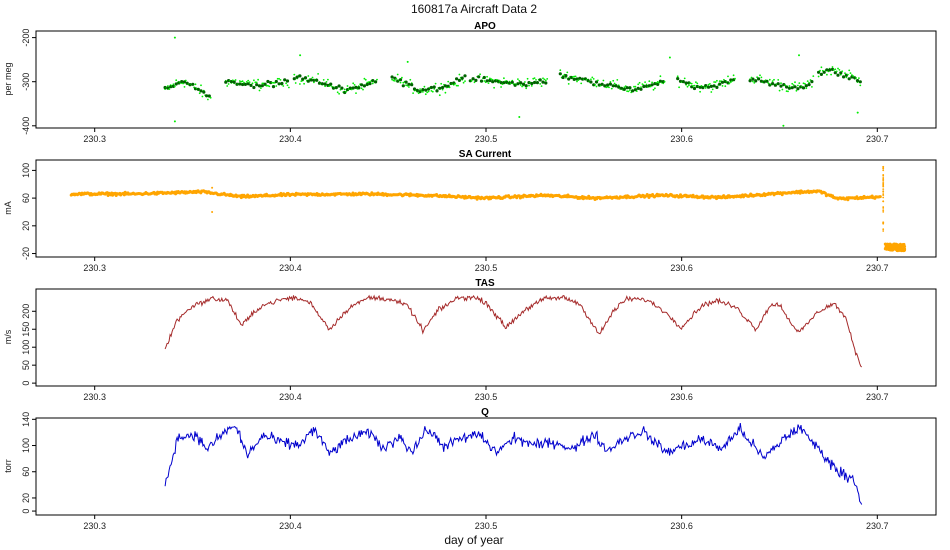  I want to click on x-tick-label: 230.7, so click(877, 526).